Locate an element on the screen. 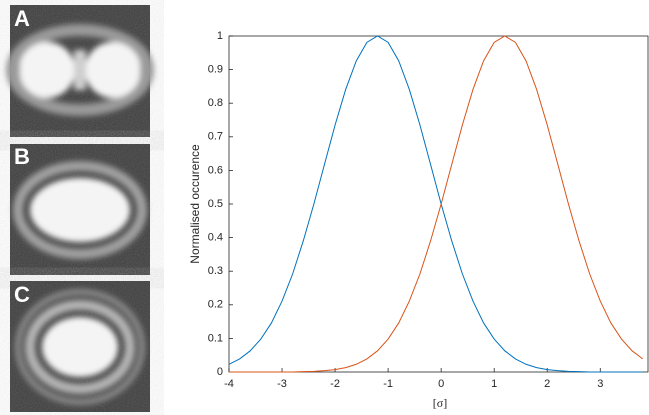  x-tick-label: -1 is located at coordinates (388, 384).